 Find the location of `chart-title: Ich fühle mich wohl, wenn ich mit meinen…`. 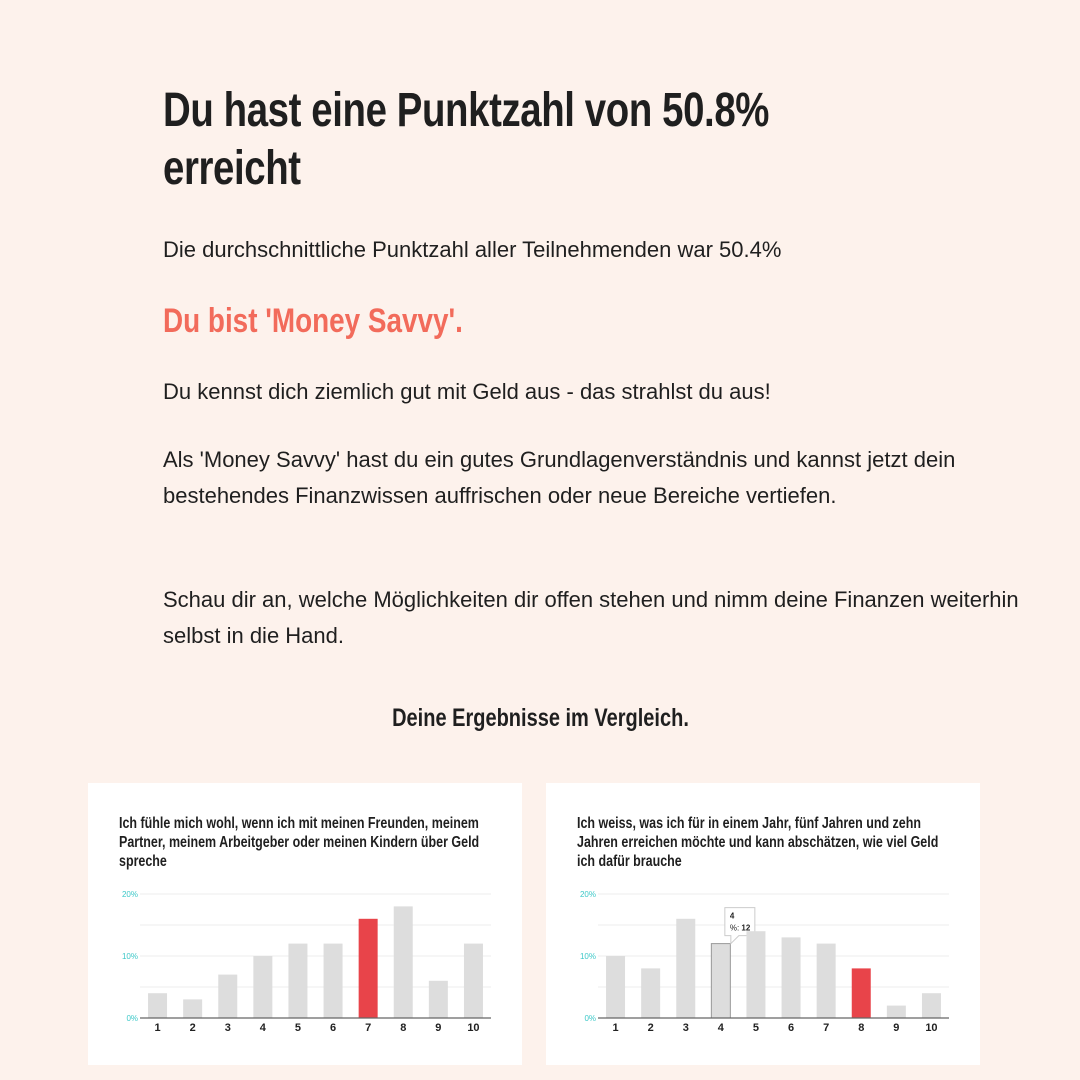

chart-title: Ich fühle mich wohl, wenn ich mit meinen… is located at coordinates (299, 842).